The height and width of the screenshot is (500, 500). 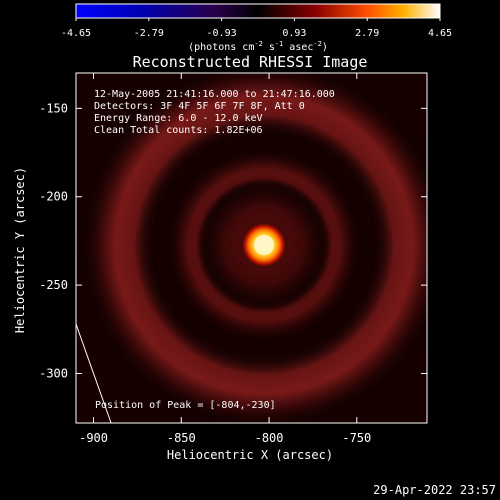 I want to click on y-axis-tick-labels: -150 -200 -250 -300, so click(x=53, y=240).